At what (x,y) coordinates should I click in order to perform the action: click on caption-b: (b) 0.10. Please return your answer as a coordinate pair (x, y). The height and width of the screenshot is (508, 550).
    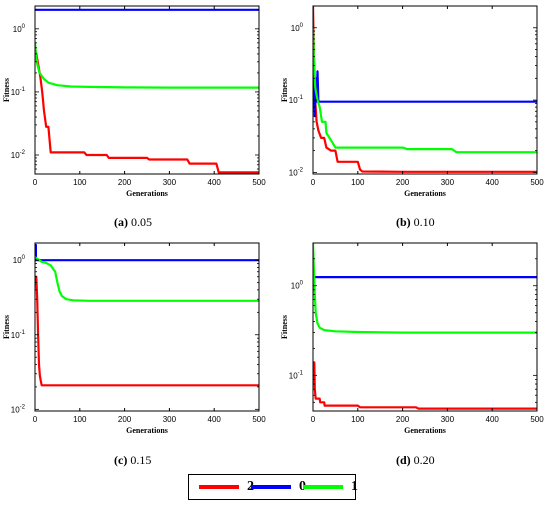
    Looking at the image, I should click on (415, 222).